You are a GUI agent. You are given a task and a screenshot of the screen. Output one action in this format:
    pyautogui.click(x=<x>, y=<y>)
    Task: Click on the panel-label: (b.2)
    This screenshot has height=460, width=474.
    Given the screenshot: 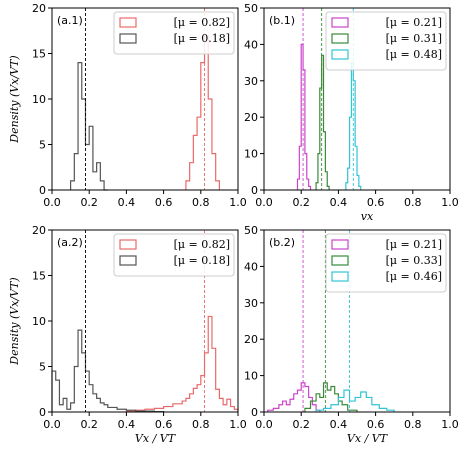 What is the action you would take?
    pyautogui.click(x=282, y=242)
    